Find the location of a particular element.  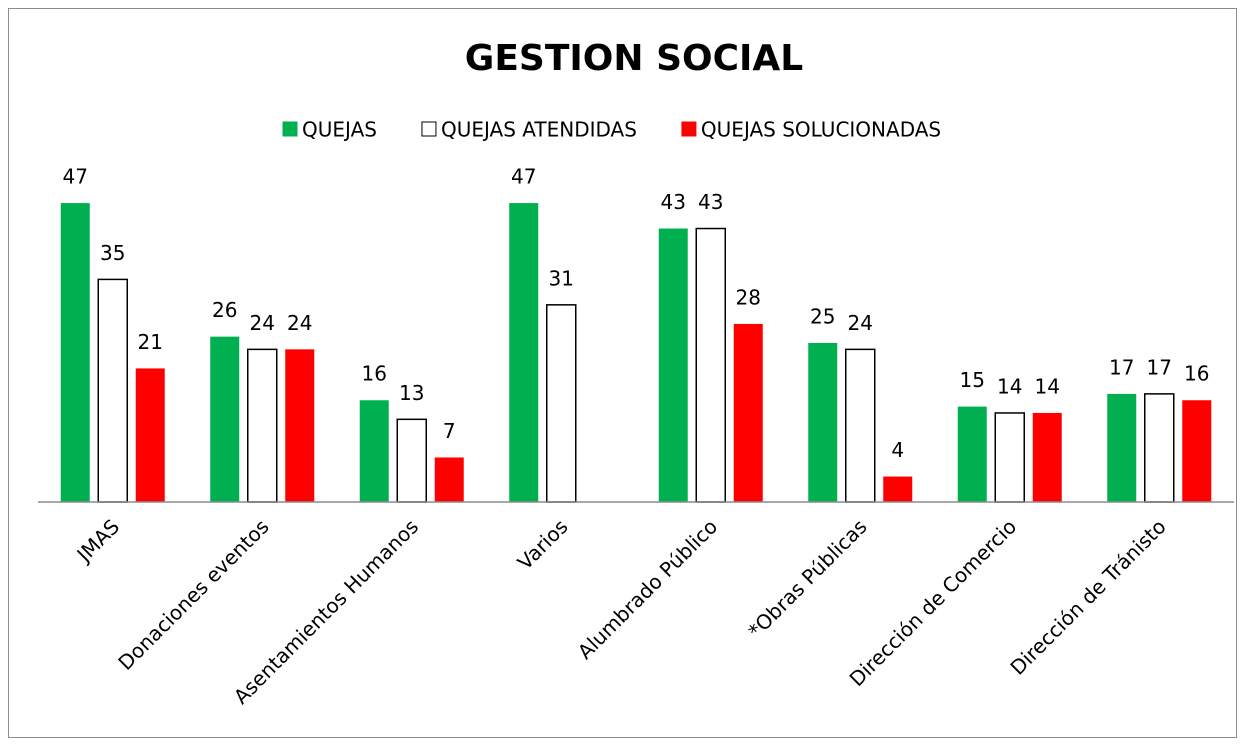

value-label: 13 is located at coordinates (411, 393).